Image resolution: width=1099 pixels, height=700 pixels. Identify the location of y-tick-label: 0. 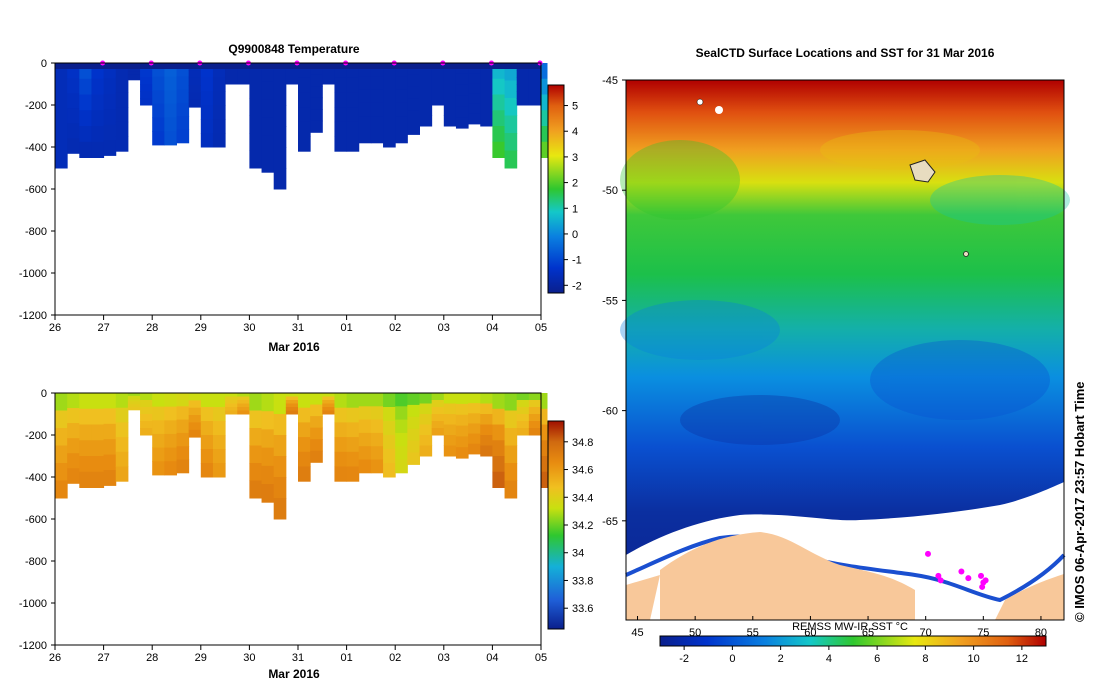
(44, 394).